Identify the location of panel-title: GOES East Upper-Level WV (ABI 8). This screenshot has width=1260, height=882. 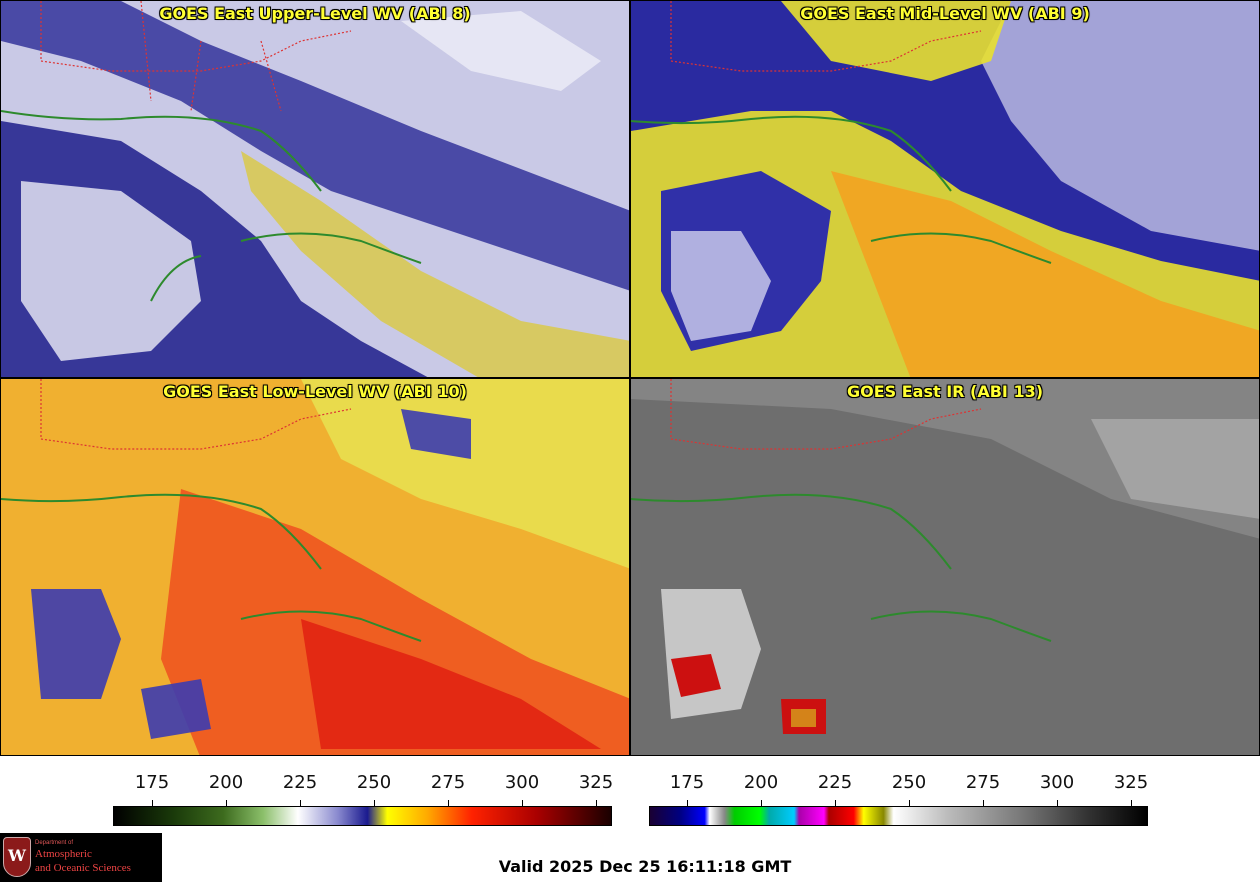
(315, 13).